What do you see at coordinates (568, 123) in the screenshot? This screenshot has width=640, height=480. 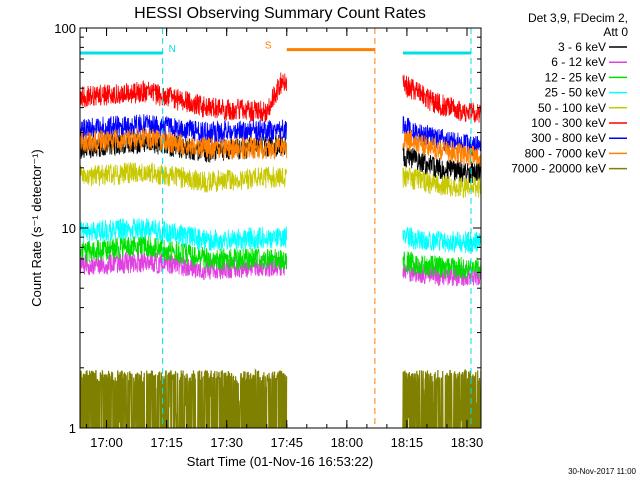 I see `legend-label: 100 - 300 keV` at bounding box center [568, 123].